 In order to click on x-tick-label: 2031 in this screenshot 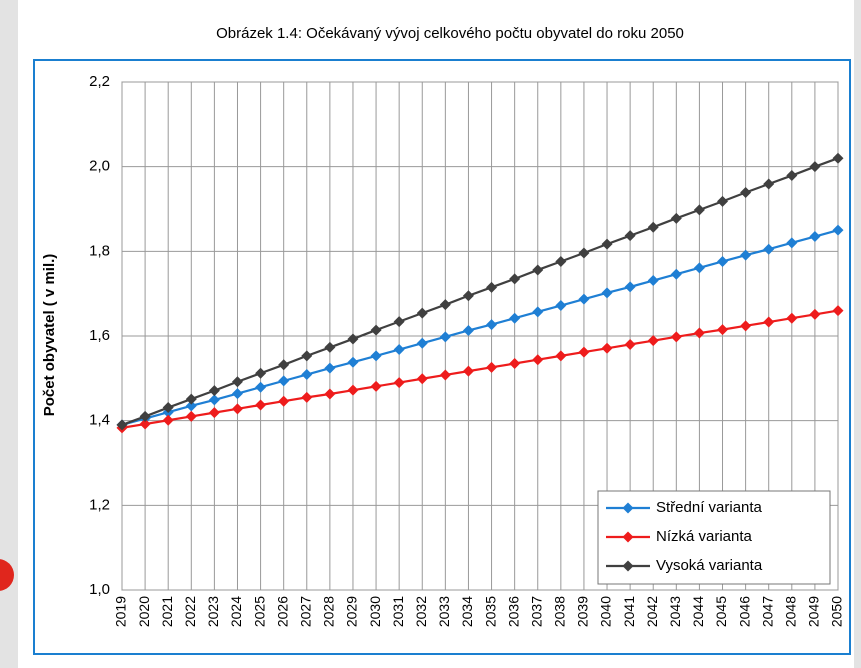, I will do `click(398, 611)`.